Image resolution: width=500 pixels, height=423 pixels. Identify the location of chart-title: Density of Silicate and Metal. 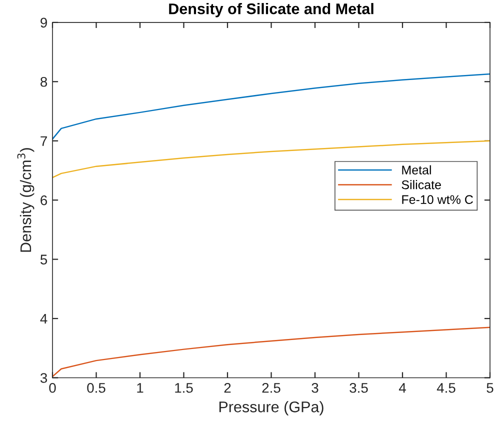
(271, 10).